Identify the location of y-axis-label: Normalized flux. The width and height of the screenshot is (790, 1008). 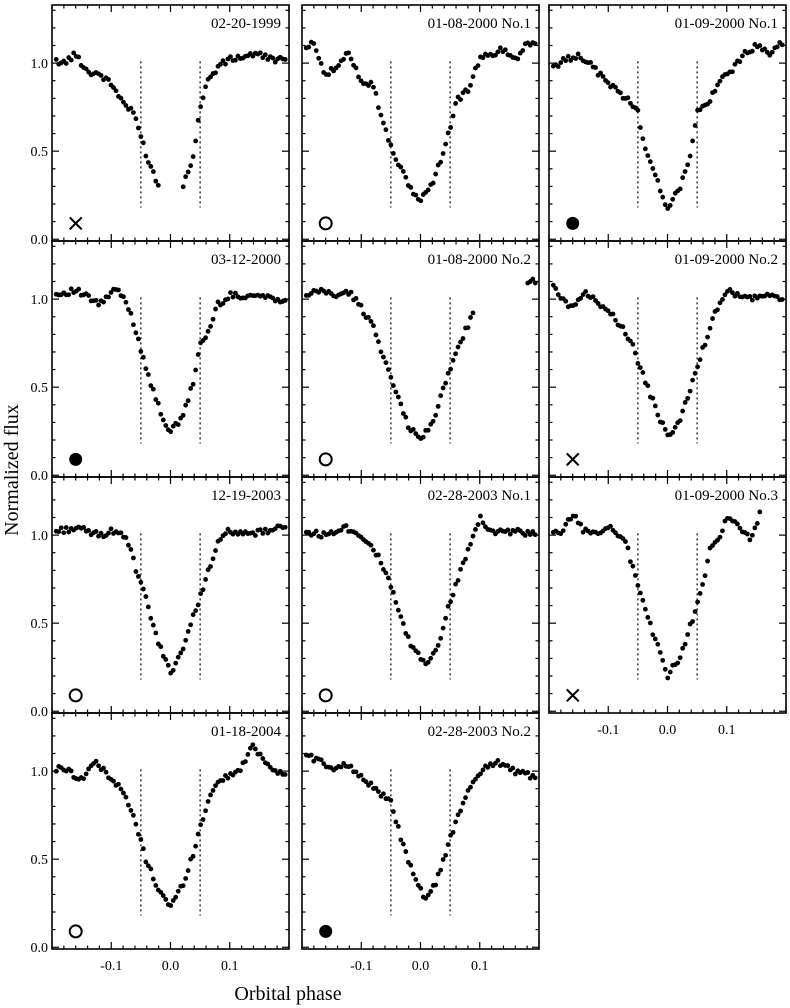
(12, 470).